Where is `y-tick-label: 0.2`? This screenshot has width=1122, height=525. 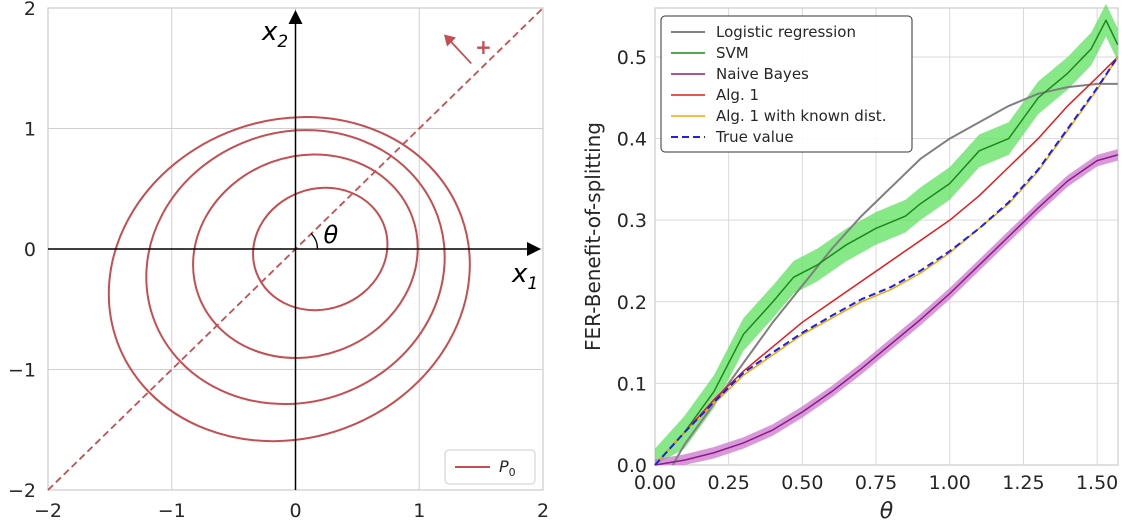 y-tick-label: 0.2 is located at coordinates (632, 303).